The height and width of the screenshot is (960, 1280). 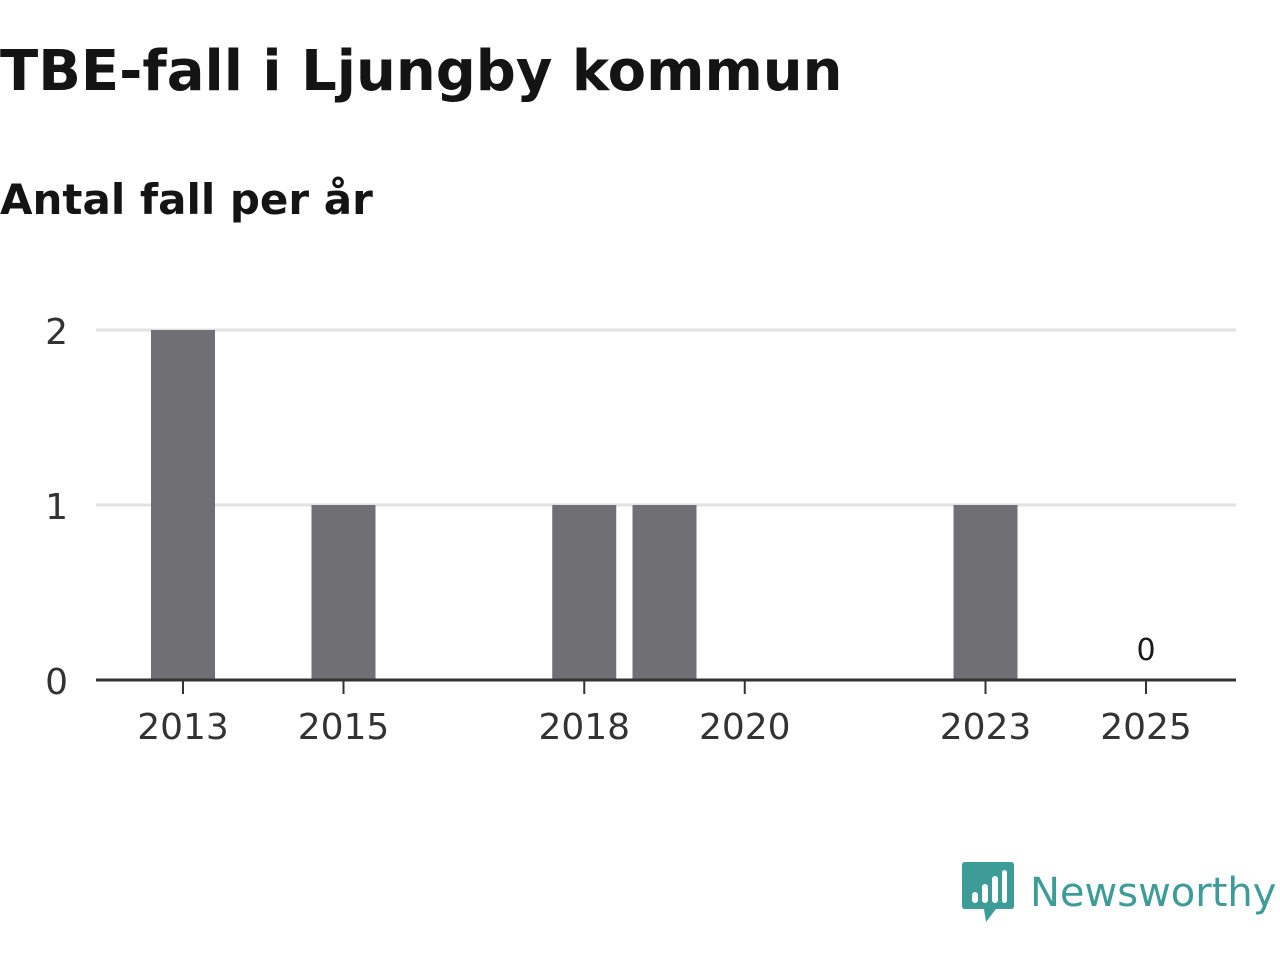 What do you see at coordinates (986, 727) in the screenshot?
I see `x-tick-label: 2023` at bounding box center [986, 727].